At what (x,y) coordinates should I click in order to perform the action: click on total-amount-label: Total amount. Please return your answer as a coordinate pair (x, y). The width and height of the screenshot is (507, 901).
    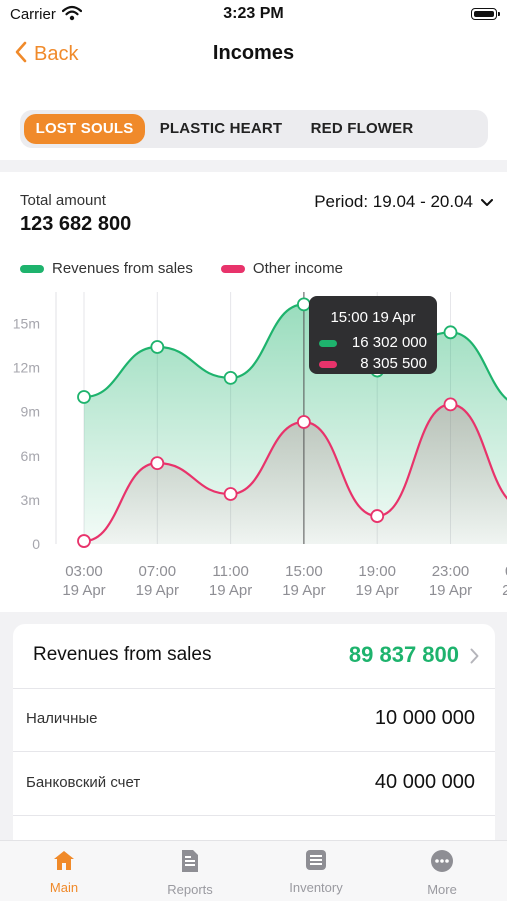
    Looking at the image, I should click on (63, 200).